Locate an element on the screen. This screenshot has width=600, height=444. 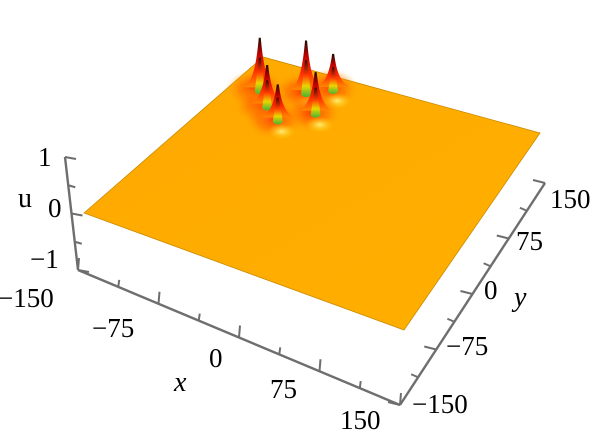
y-tick-label: −150 is located at coordinates (440, 404).